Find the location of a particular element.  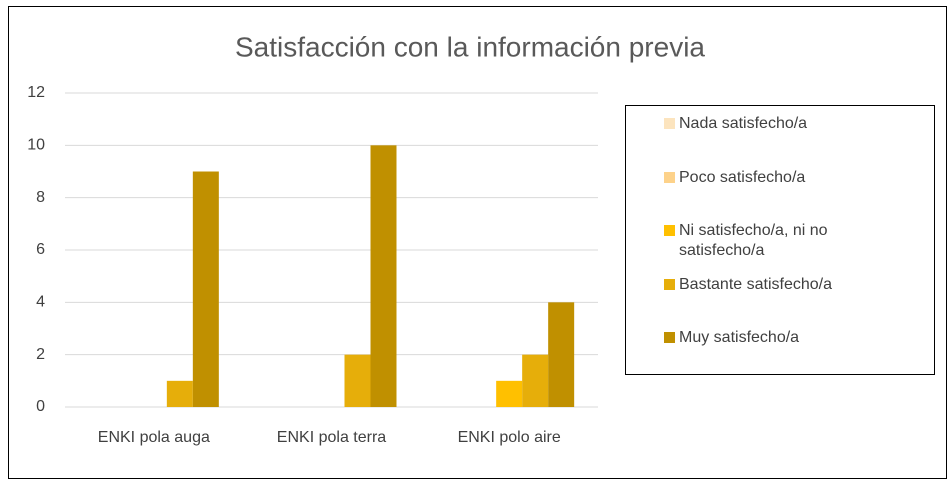

legend-entry: Poco satisfecho/a is located at coordinates (789, 178).